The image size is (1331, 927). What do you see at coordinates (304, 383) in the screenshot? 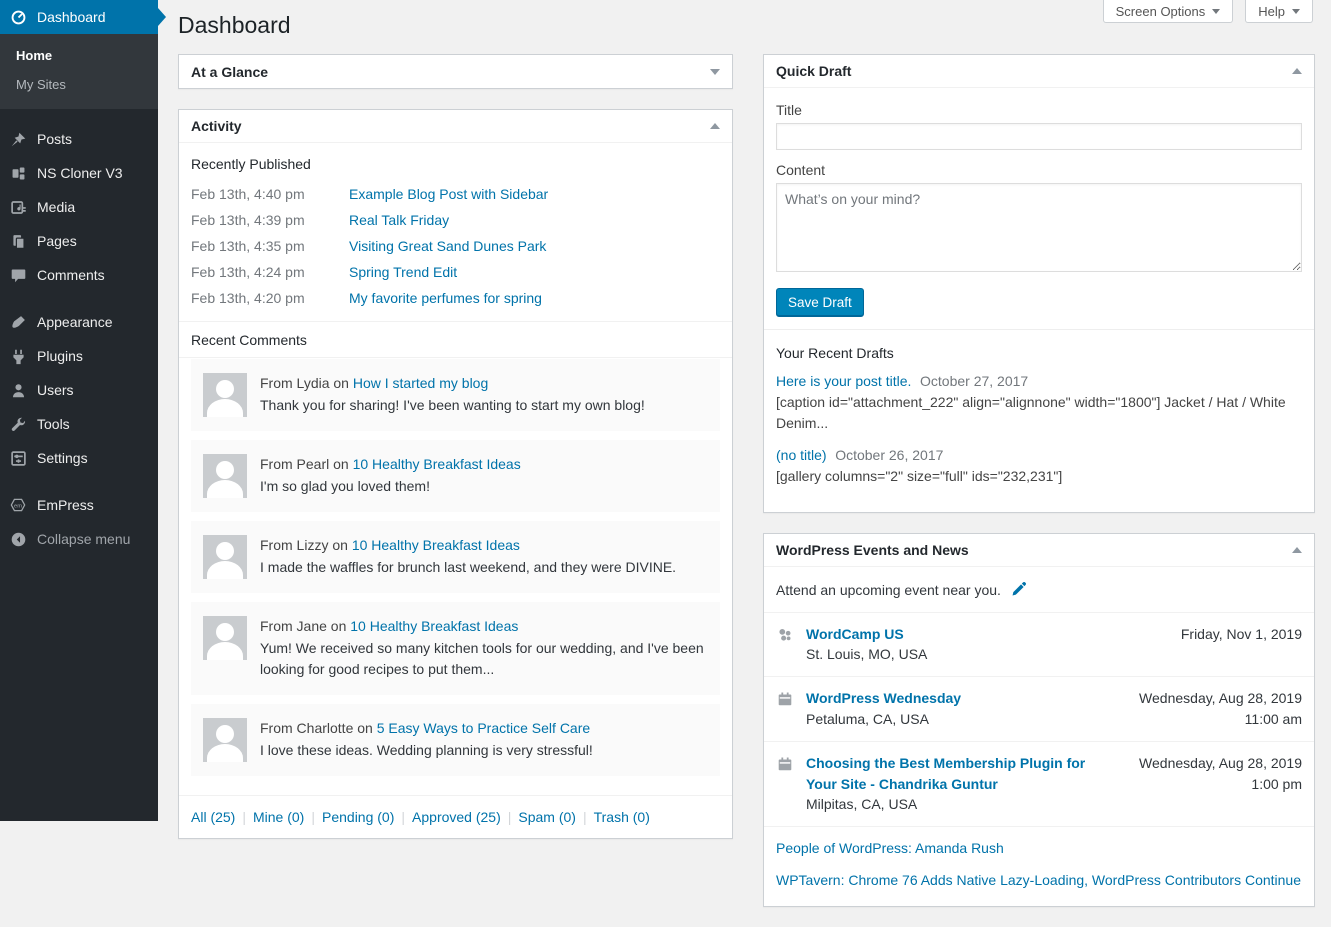
I see `comment-intro: From Lydia on` at bounding box center [304, 383].